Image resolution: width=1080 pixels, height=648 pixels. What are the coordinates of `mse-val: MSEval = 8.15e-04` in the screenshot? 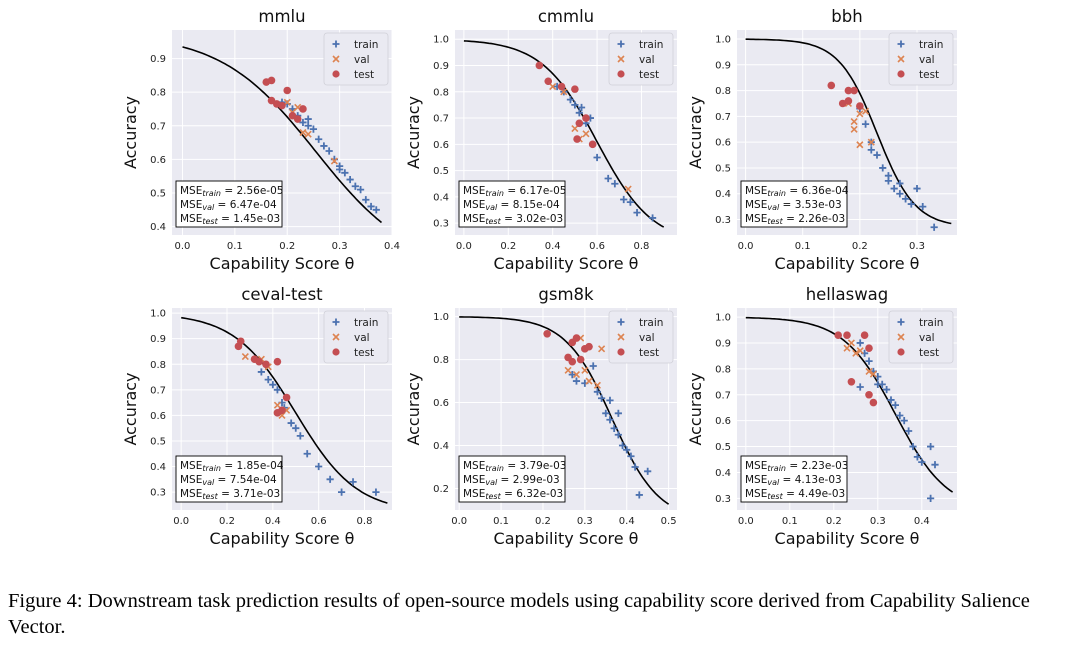 It's located at (511, 205).